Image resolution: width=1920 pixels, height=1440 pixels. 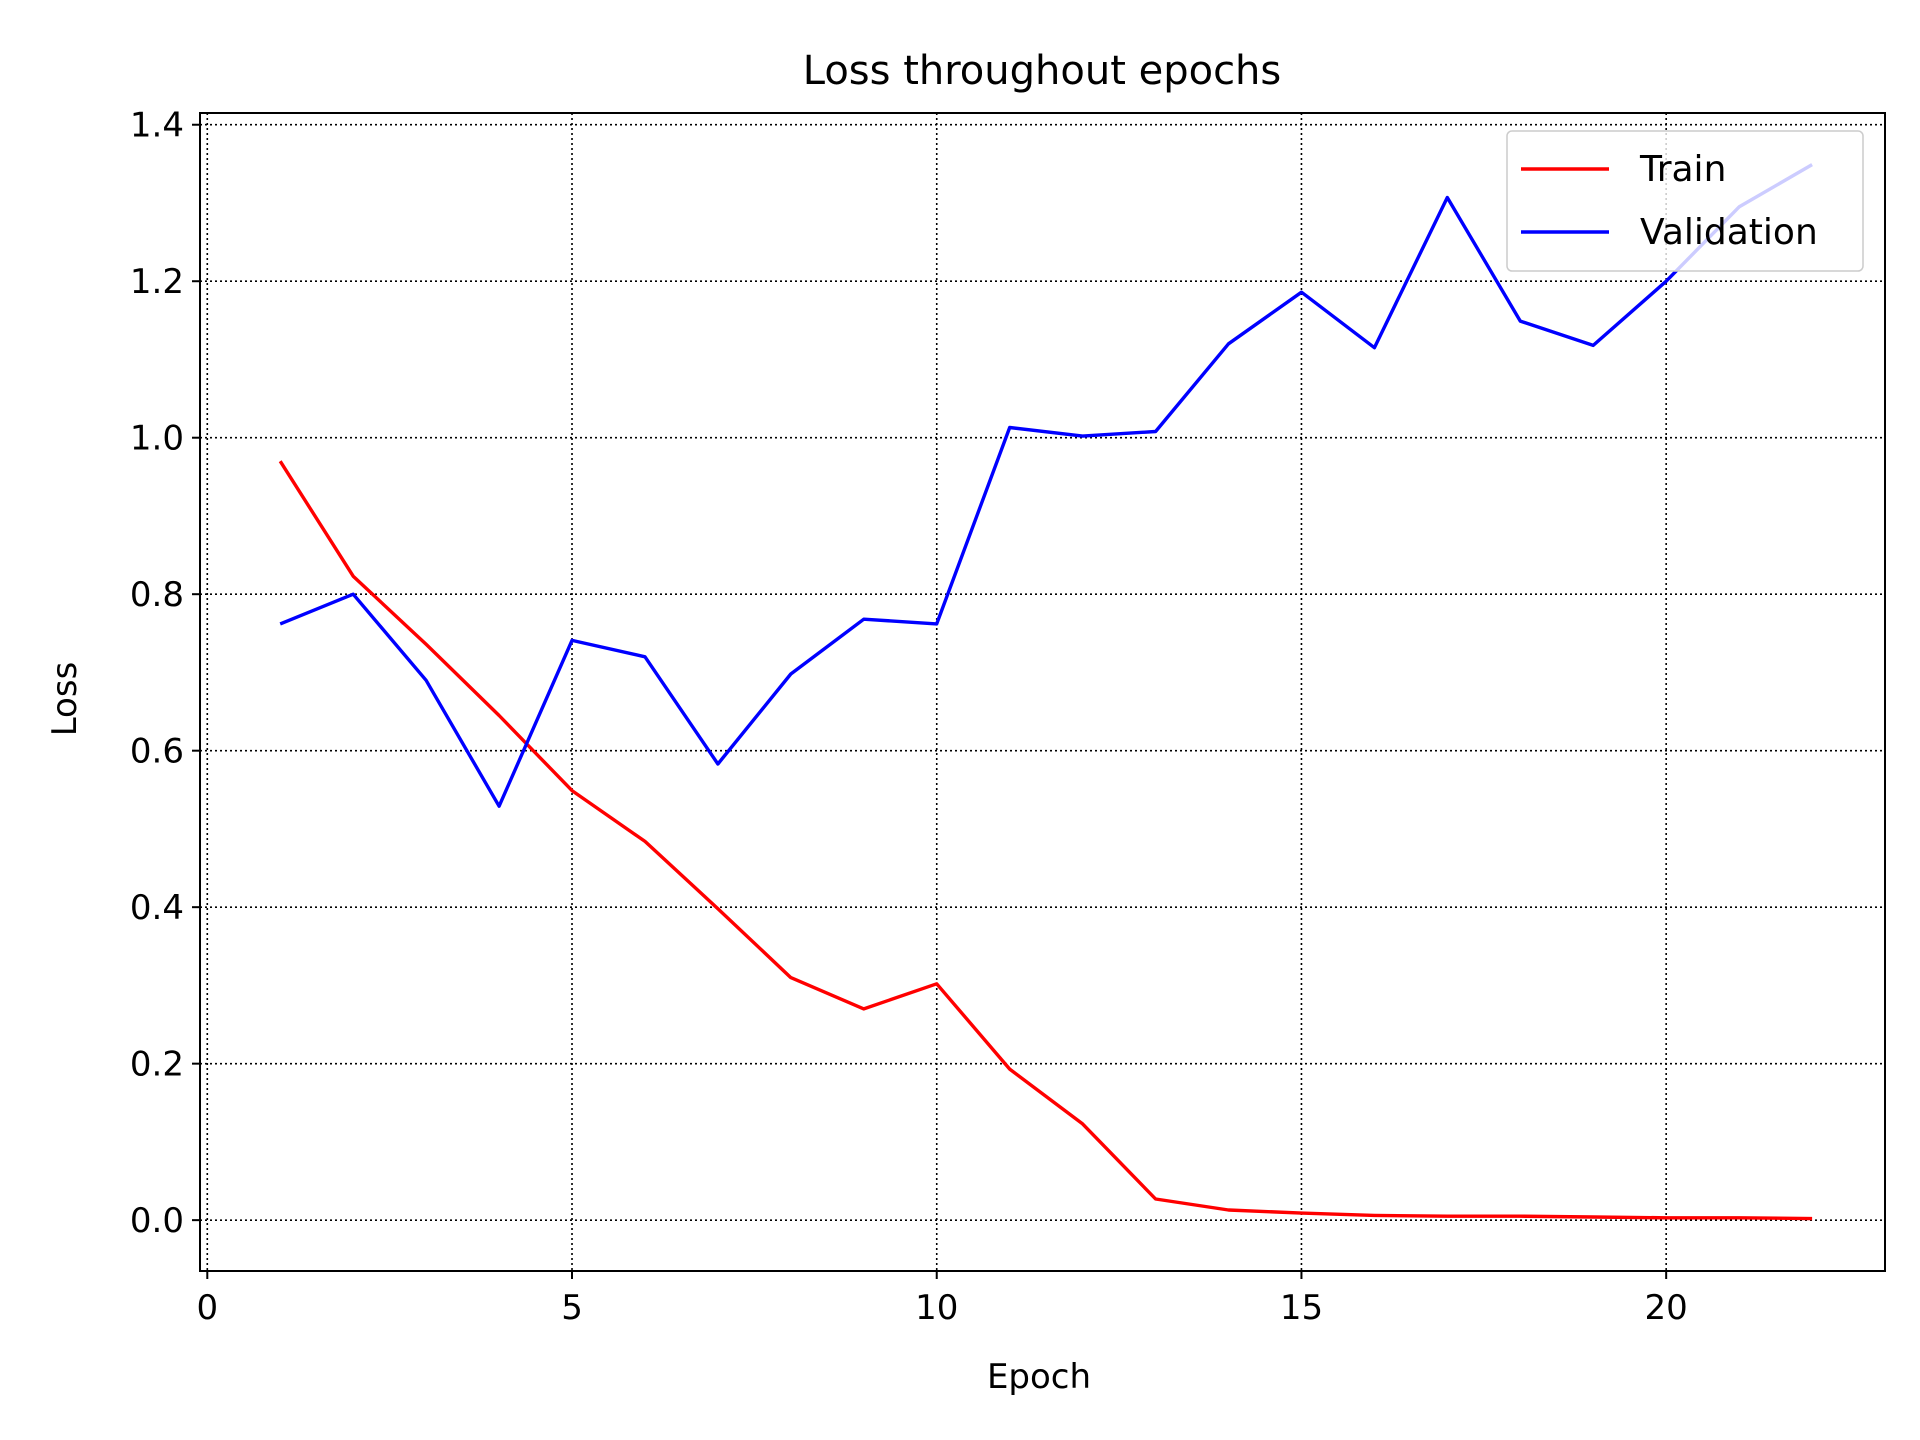 I want to click on x-axis-label: Epoch, so click(x=1039, y=1377).